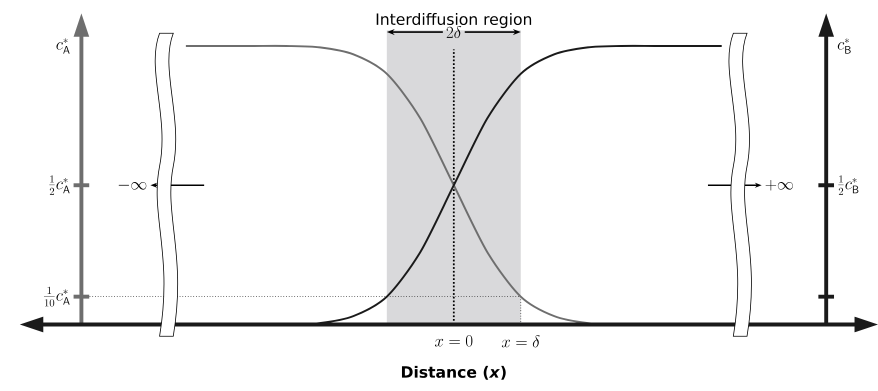 Image resolution: width=878 pixels, height=391 pixels. Describe the element at coordinates (848, 185) in the screenshot. I see `text: $\frac{1}{2}c_{\mathsf{B}}^{*}$` at that location.